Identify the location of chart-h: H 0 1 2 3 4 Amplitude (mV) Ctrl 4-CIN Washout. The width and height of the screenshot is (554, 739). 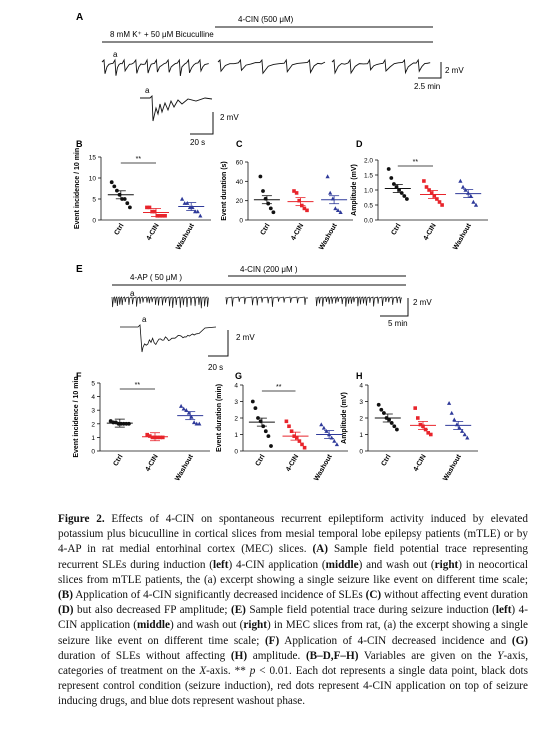
(409, 426).